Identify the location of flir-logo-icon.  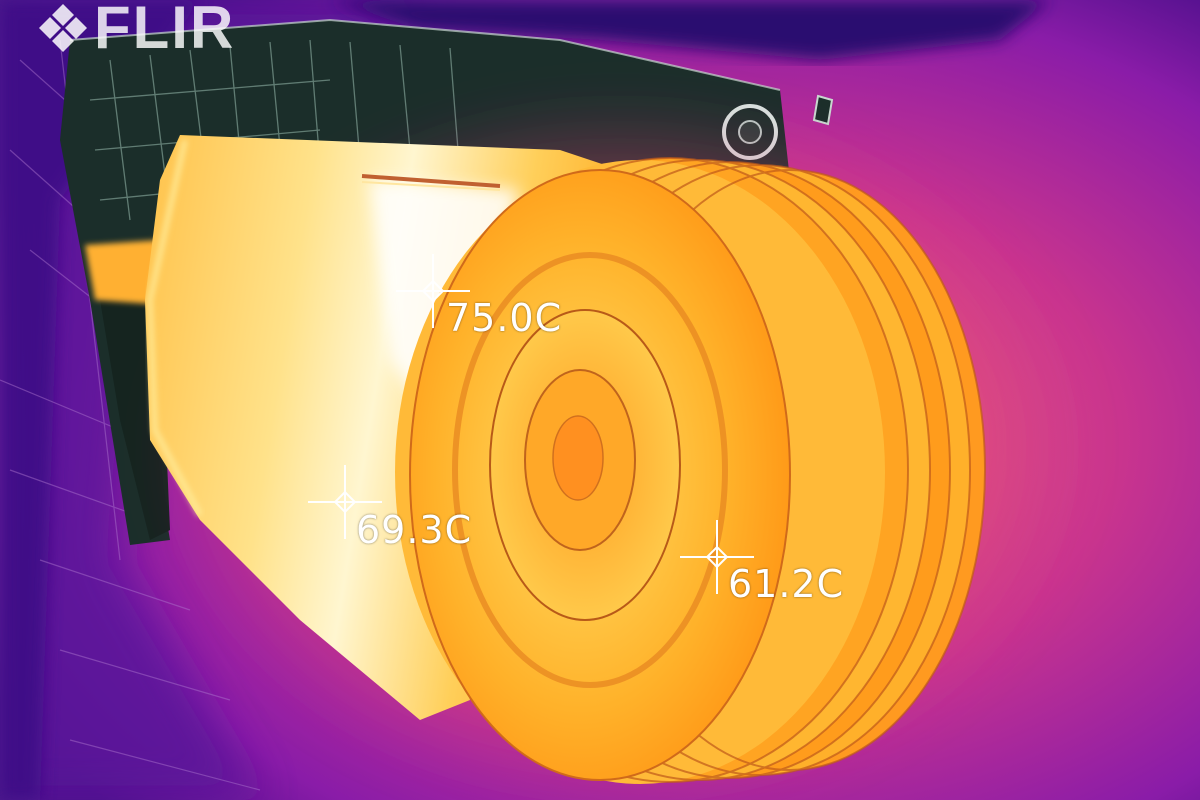
(63, 28).